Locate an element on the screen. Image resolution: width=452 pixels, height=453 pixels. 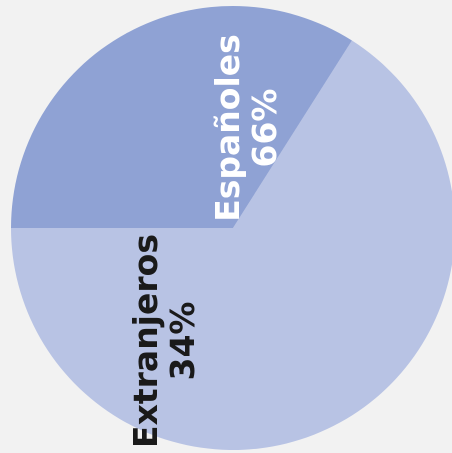
label-espanoles: Españoles 66% is located at coordinates (246, 128).